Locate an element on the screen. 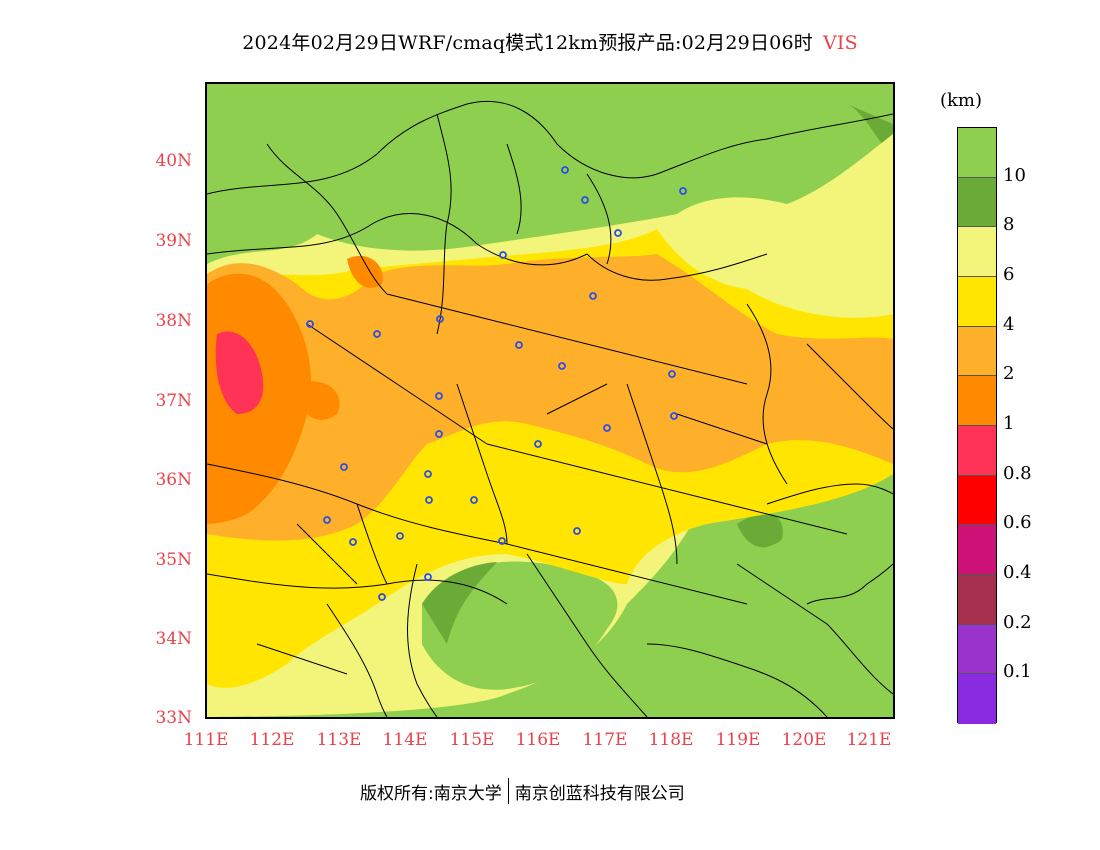 The width and height of the screenshot is (1100, 850). lon-label-115e: 115E is located at coordinates (472, 740).